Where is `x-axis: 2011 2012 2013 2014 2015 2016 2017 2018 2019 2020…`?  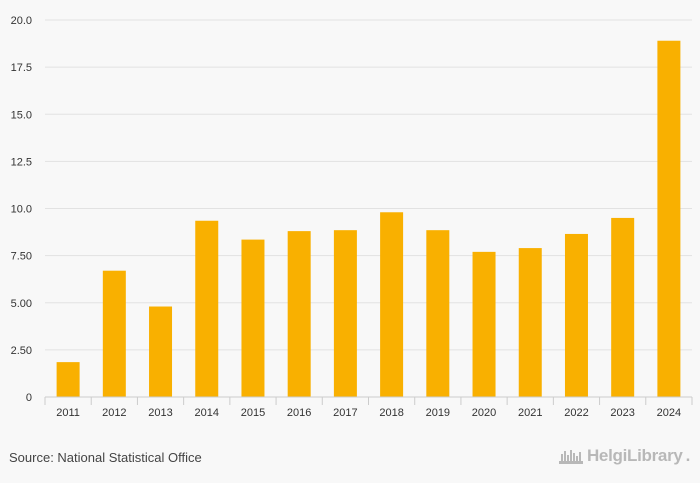 x-axis: 2011 2012 2013 2014 2015 2016 2017 2018 2019 2020… is located at coordinates (368, 407).